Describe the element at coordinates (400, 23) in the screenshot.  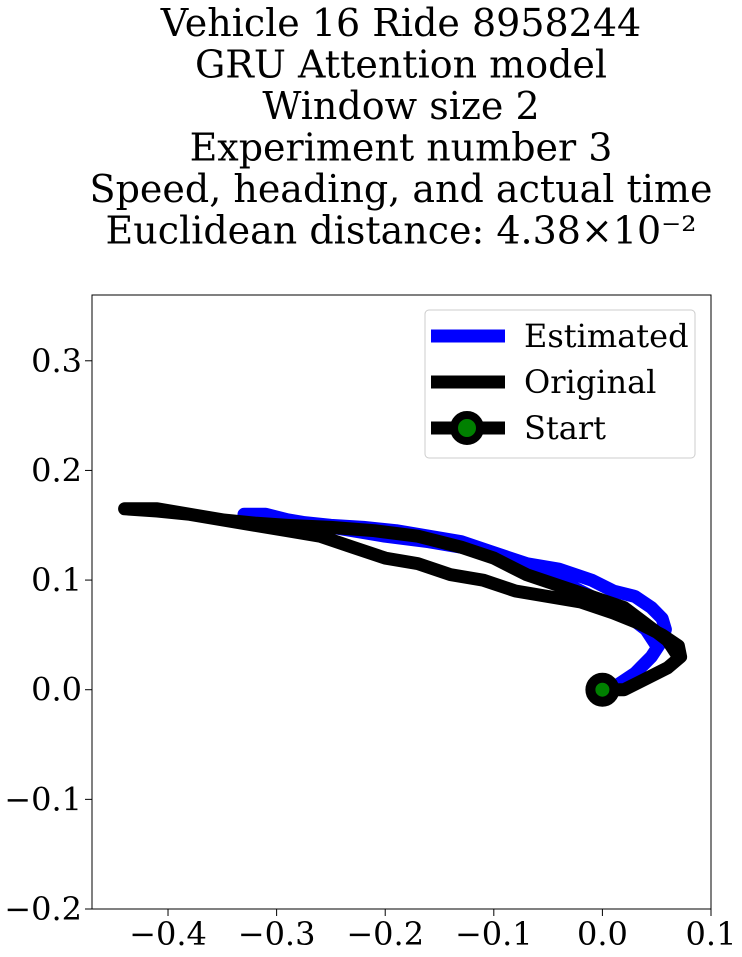
I see `title-line-1: Vehicle 16 Ride 8958244` at that location.